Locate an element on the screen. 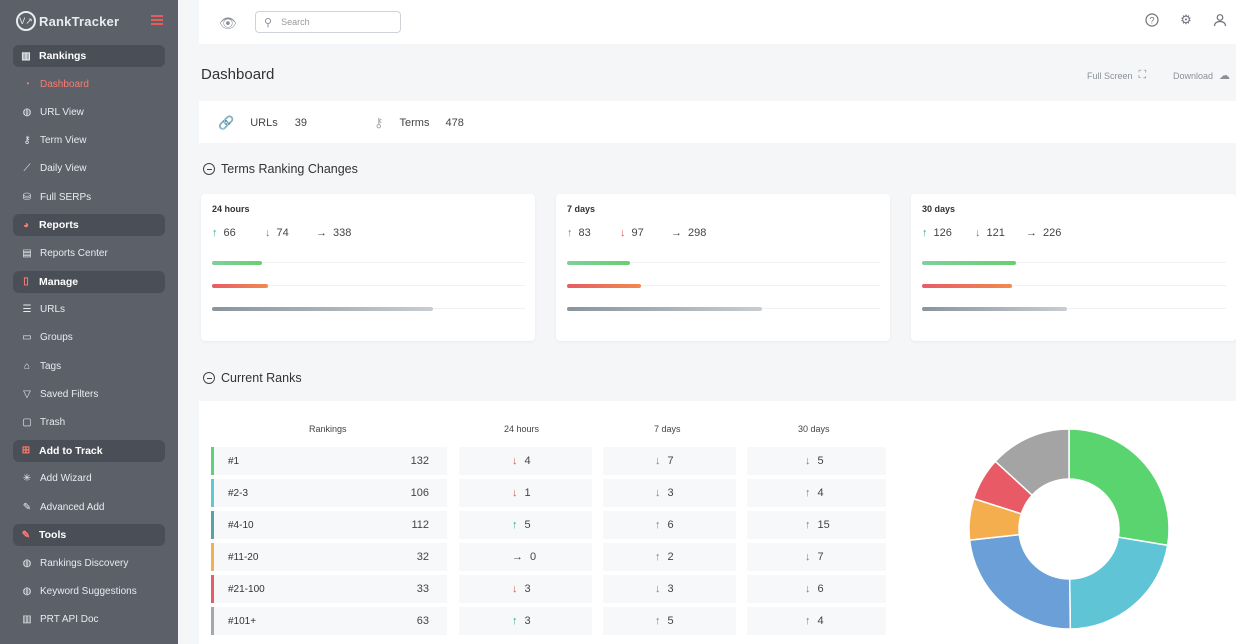  sidebar-item-rankings-discovery: ◍ Rankings Discovery is located at coordinates (89, 563).